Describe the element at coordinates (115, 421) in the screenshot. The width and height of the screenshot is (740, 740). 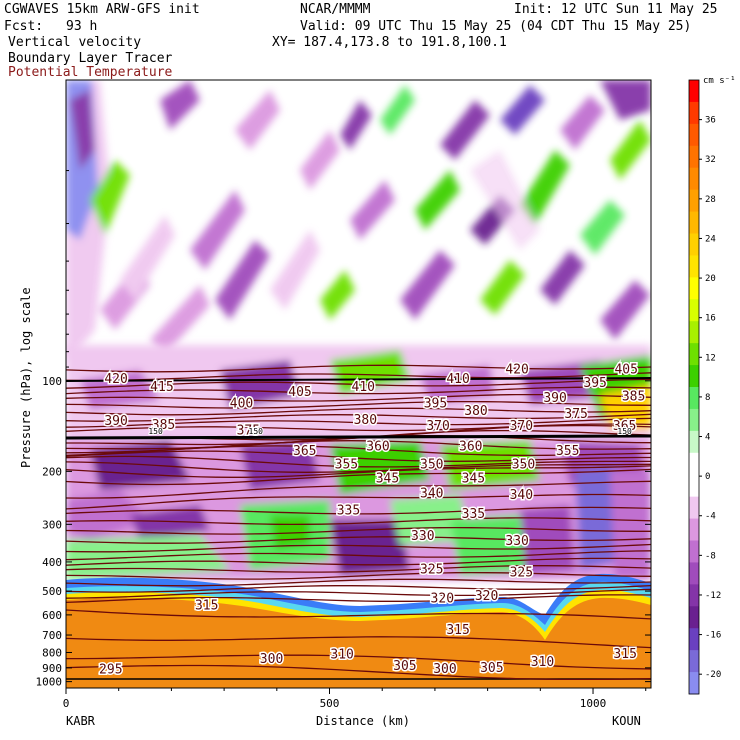
I see `contour-label: 390` at that location.